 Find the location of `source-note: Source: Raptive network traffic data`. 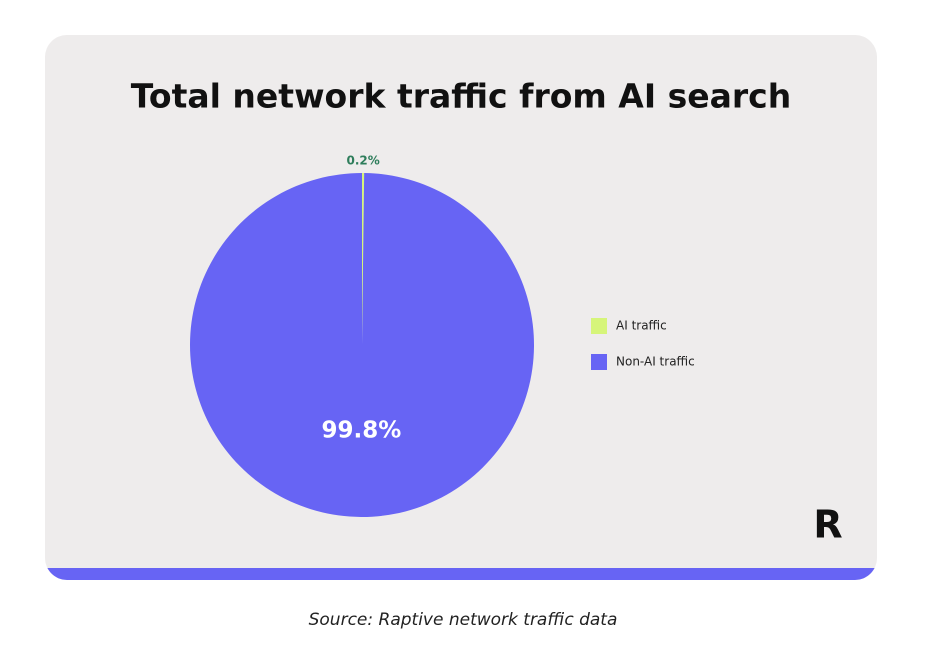

source-note: Source: Raptive network traffic data is located at coordinates (463, 620).